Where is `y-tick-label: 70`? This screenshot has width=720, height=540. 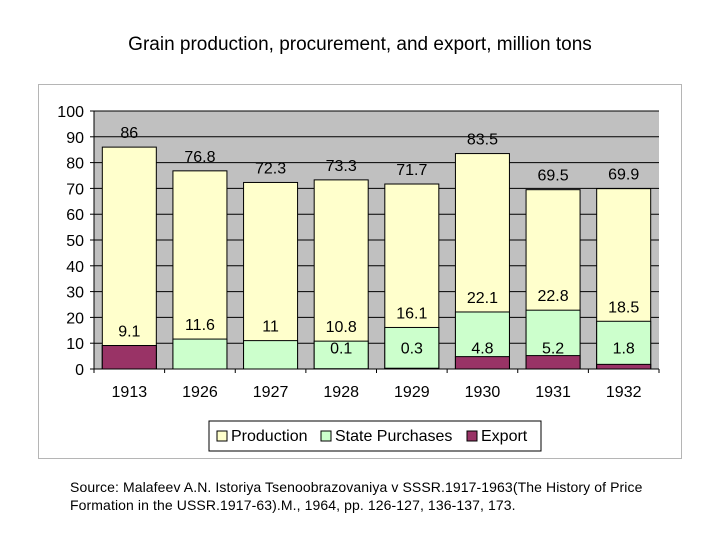
y-tick-label: 70 is located at coordinates (75, 189).